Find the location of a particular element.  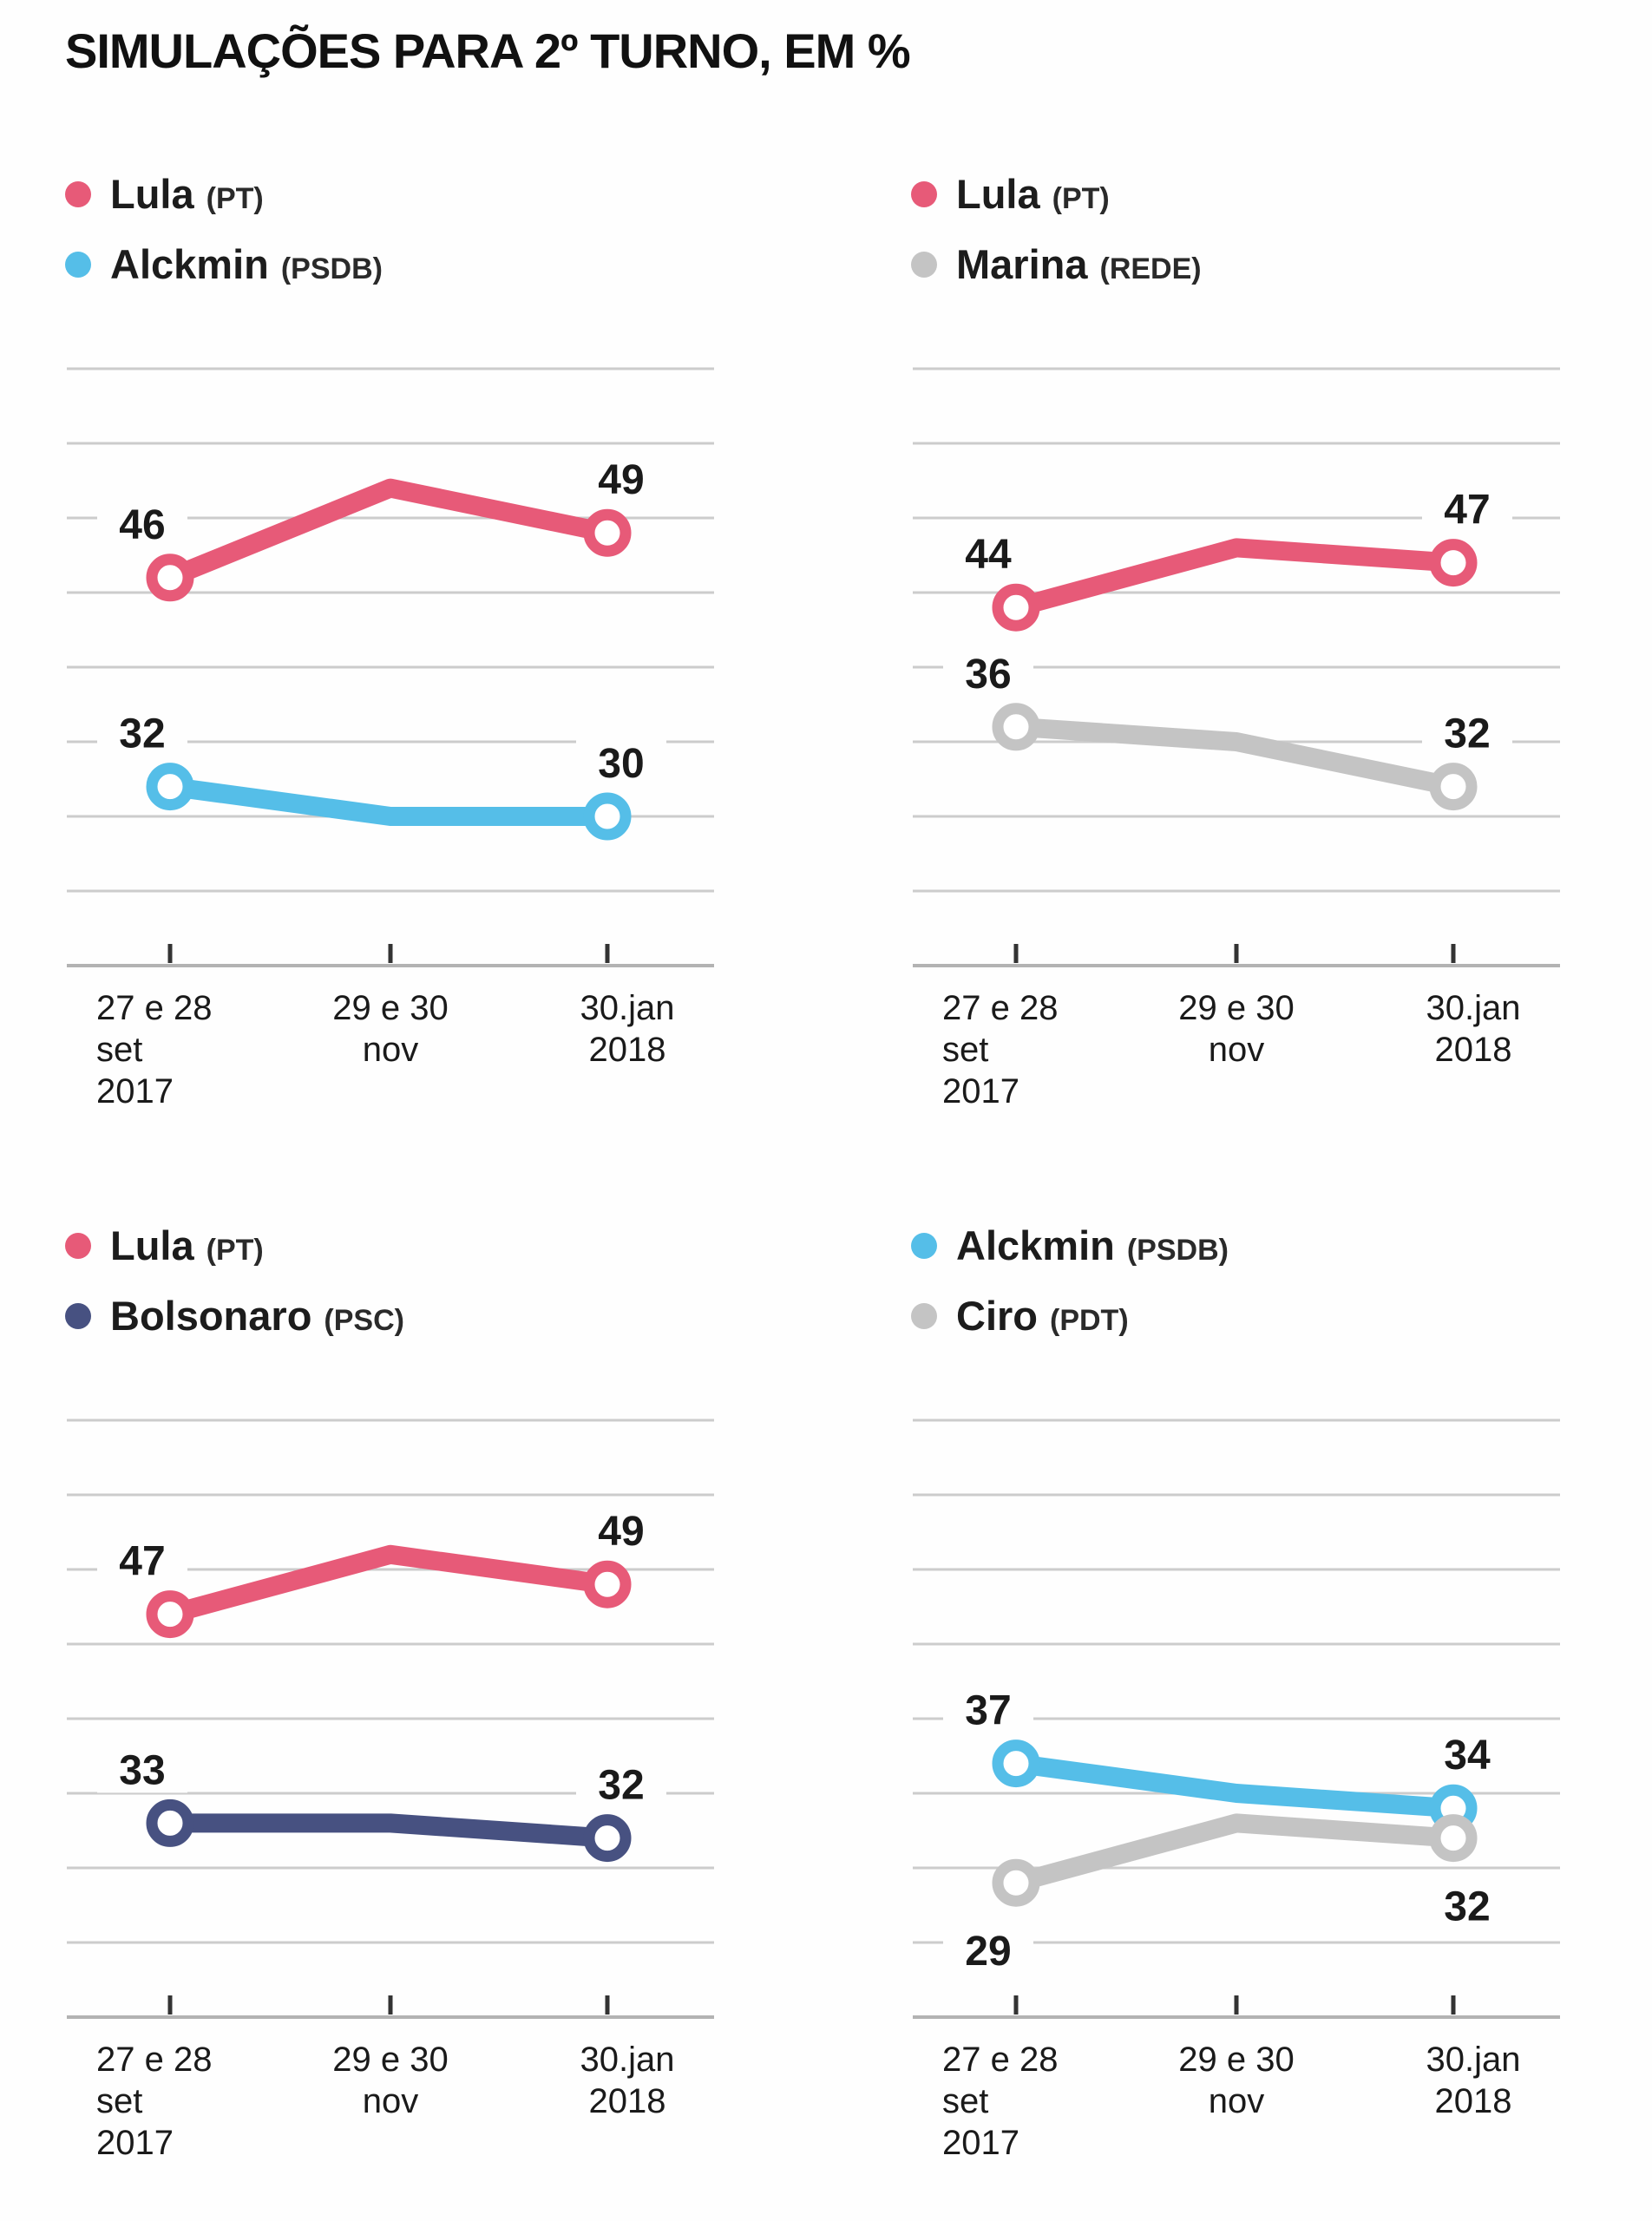

data-label: 46 is located at coordinates (142, 525).